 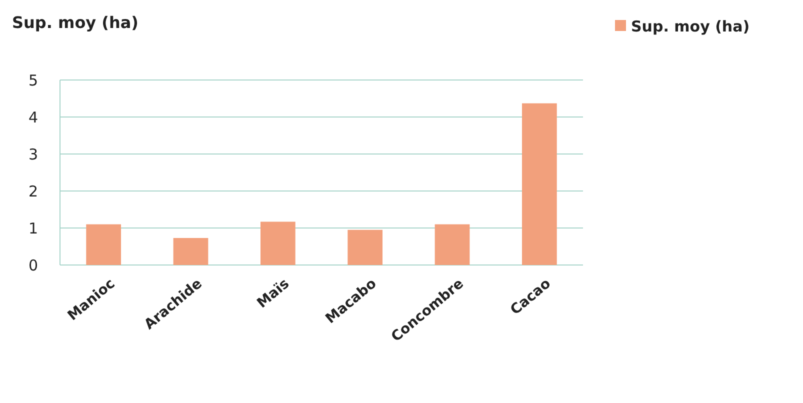 I want to click on y-tick-label: 0, so click(x=33, y=265).